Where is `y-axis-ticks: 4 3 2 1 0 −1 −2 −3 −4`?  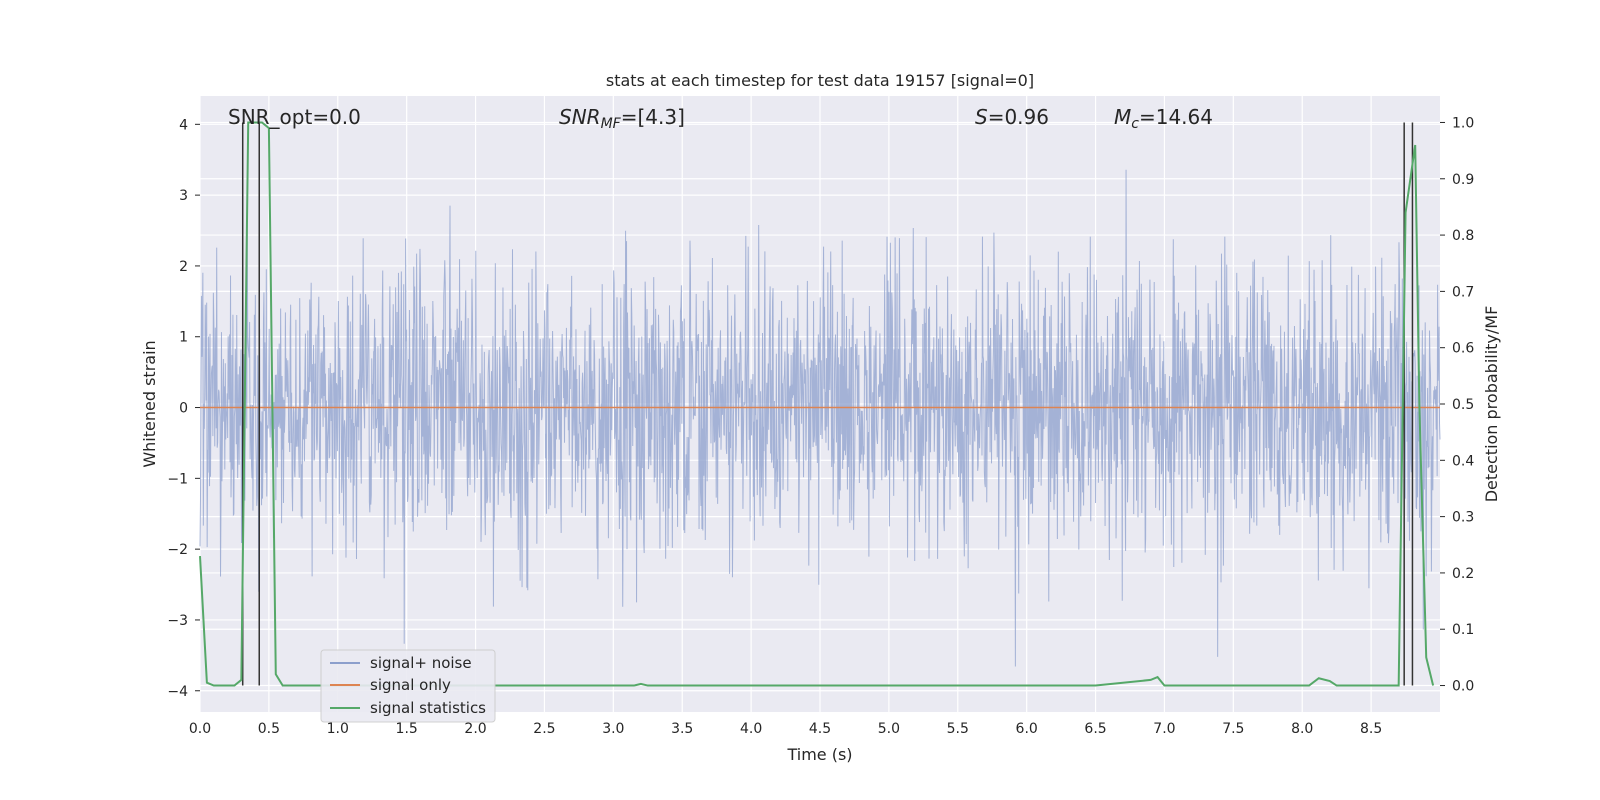 y-axis-ticks: 4 3 2 1 0 −1 −2 −3 −4 is located at coordinates (183, 408).